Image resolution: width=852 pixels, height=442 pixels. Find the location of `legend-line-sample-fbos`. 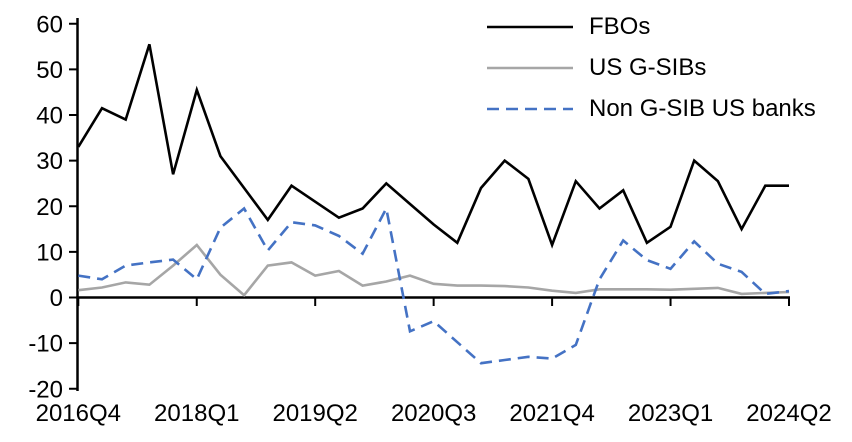

legend-line-sample-fbos is located at coordinates (530, 26).